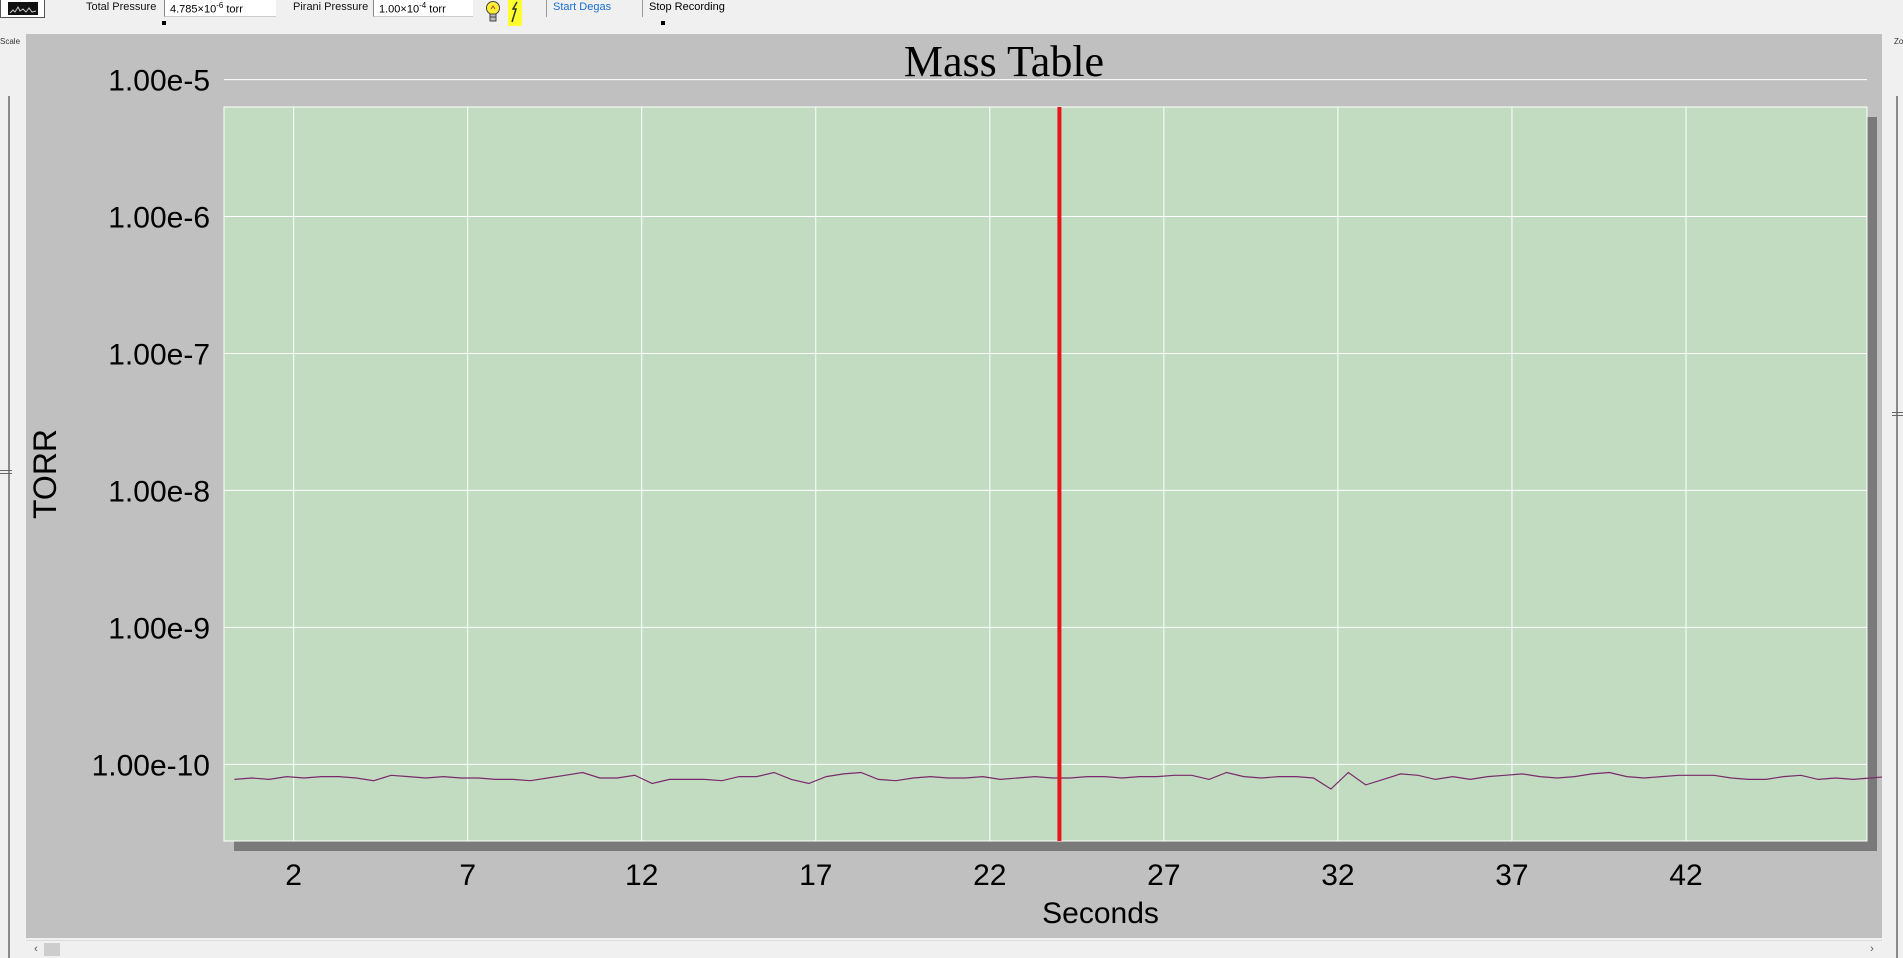 The width and height of the screenshot is (1903, 958). Describe the element at coordinates (423, 8) in the screenshot. I see `pirani-pressure-value: 1.00×10-4 torr` at that location.